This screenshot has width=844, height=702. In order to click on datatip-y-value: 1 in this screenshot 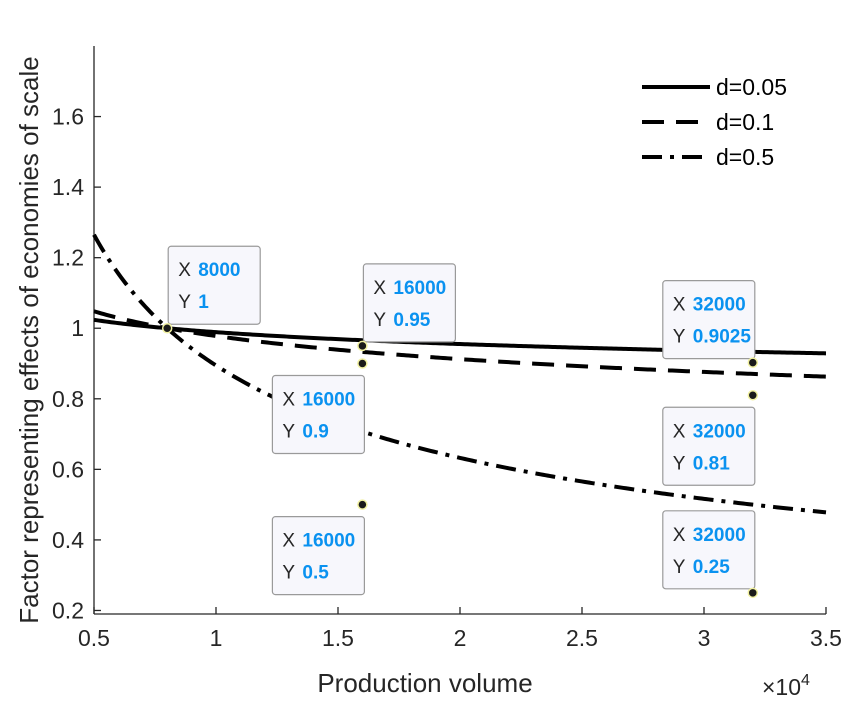, I will do `click(203, 302)`.